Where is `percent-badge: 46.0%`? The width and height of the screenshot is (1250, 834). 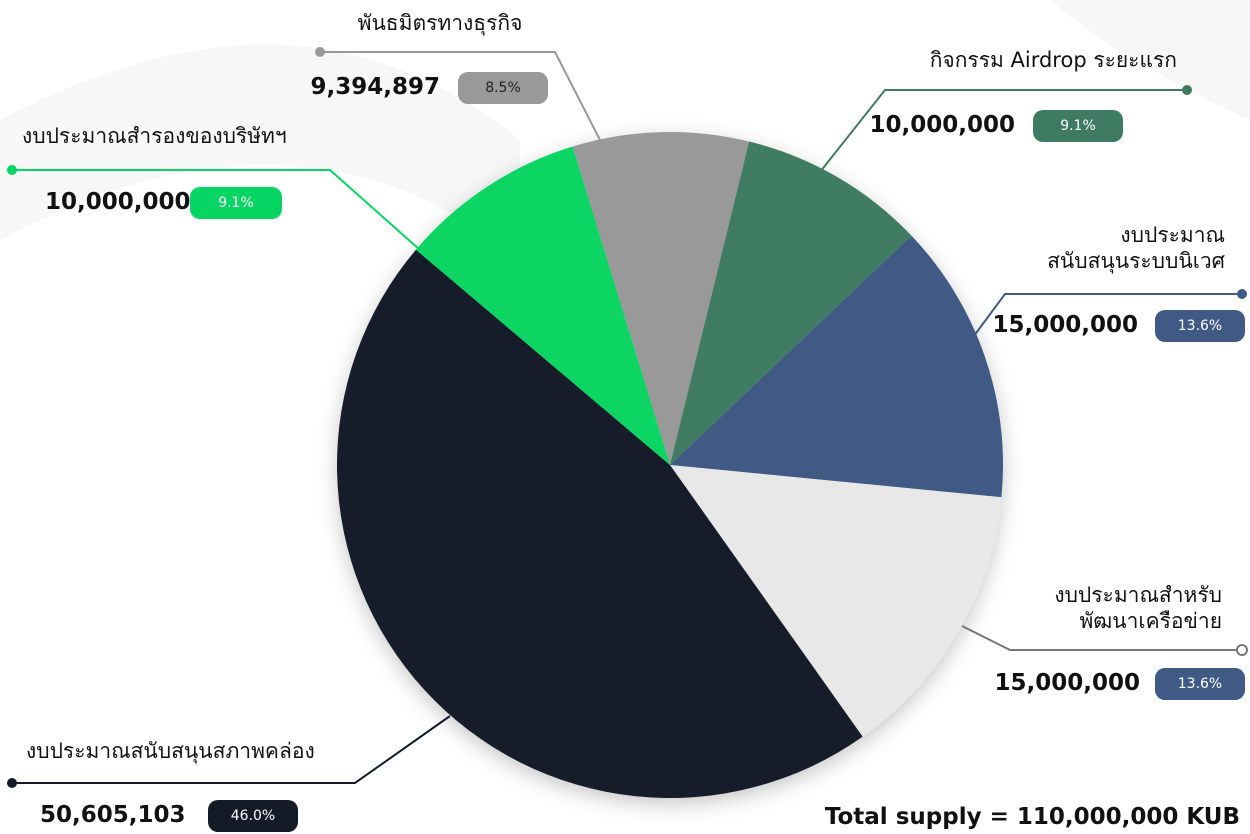 percent-badge: 46.0% is located at coordinates (253, 816).